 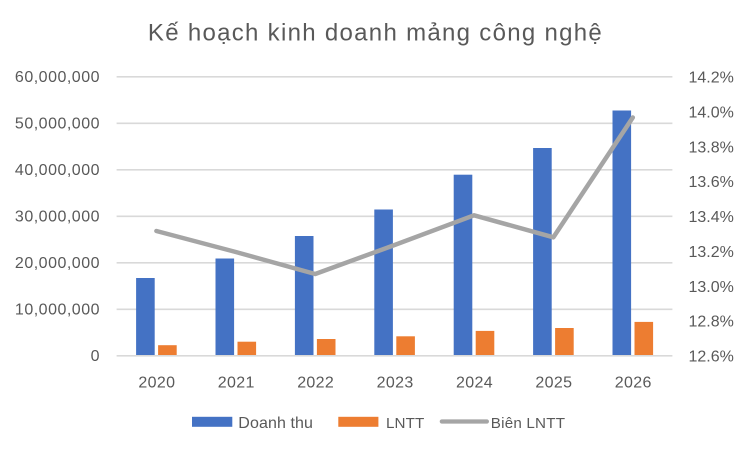 I want to click on svg-text: 14.2%, so click(x=711, y=78).